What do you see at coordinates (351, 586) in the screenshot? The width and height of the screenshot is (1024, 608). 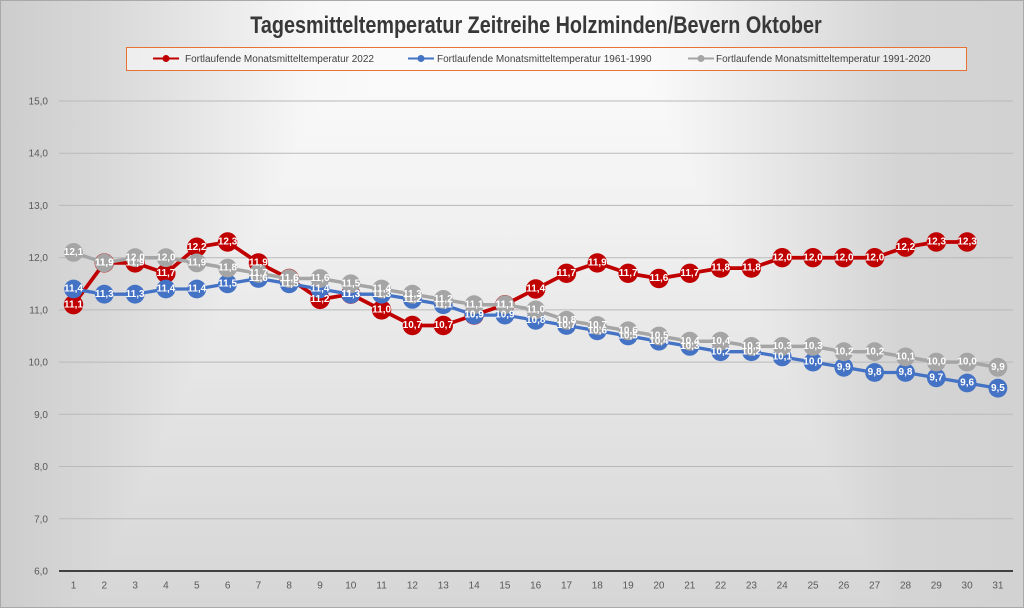 I see `svg-text: 10` at bounding box center [351, 586].